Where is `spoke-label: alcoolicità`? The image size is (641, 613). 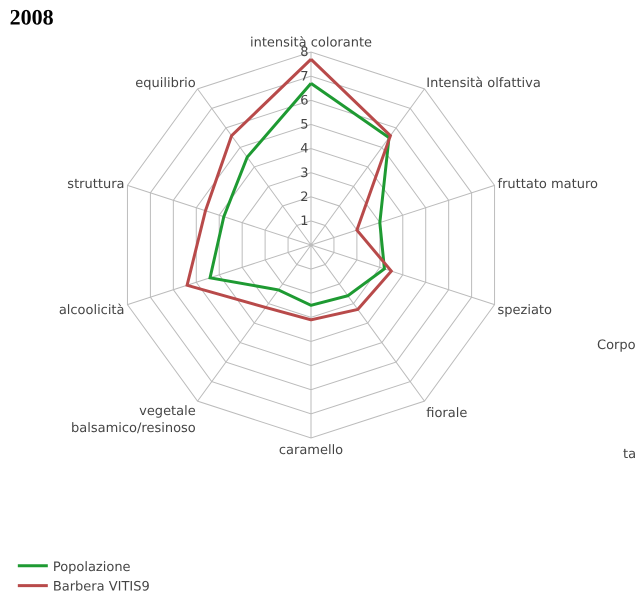 spoke-label: alcoolicità is located at coordinates (91, 310).